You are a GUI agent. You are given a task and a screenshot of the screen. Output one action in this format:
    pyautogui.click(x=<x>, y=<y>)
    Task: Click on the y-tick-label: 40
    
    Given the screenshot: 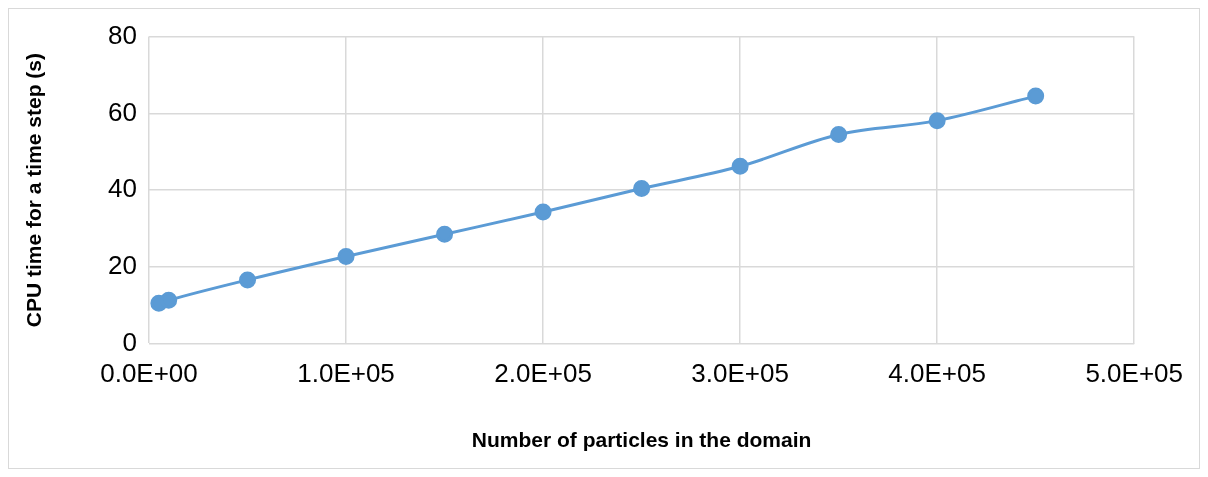 What is the action you would take?
    pyautogui.click(x=122, y=188)
    